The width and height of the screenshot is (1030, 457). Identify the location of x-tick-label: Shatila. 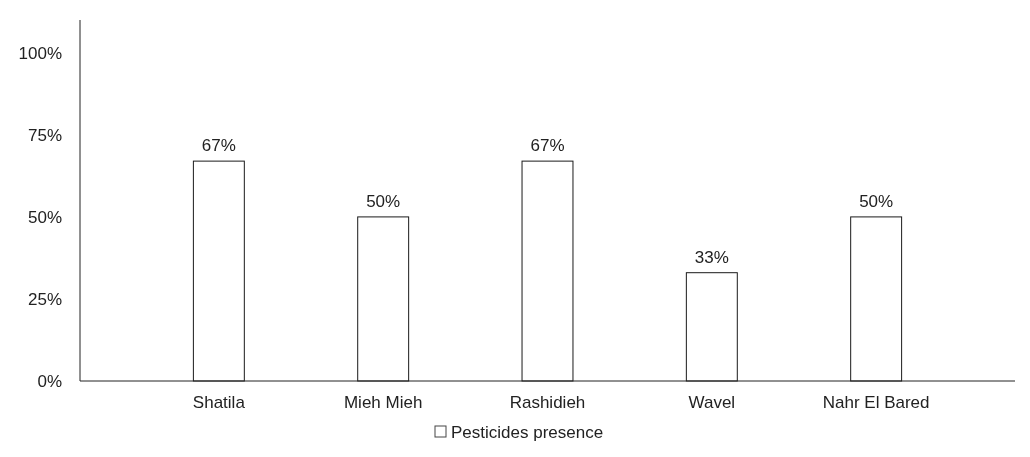
(219, 402).